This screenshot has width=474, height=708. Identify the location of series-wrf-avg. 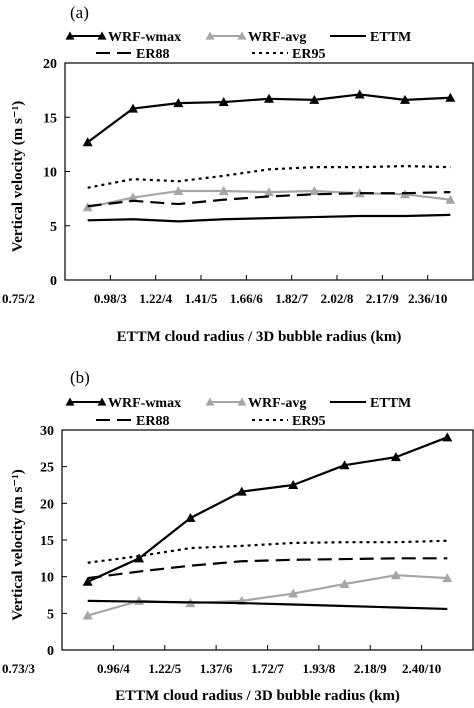
(269, 199).